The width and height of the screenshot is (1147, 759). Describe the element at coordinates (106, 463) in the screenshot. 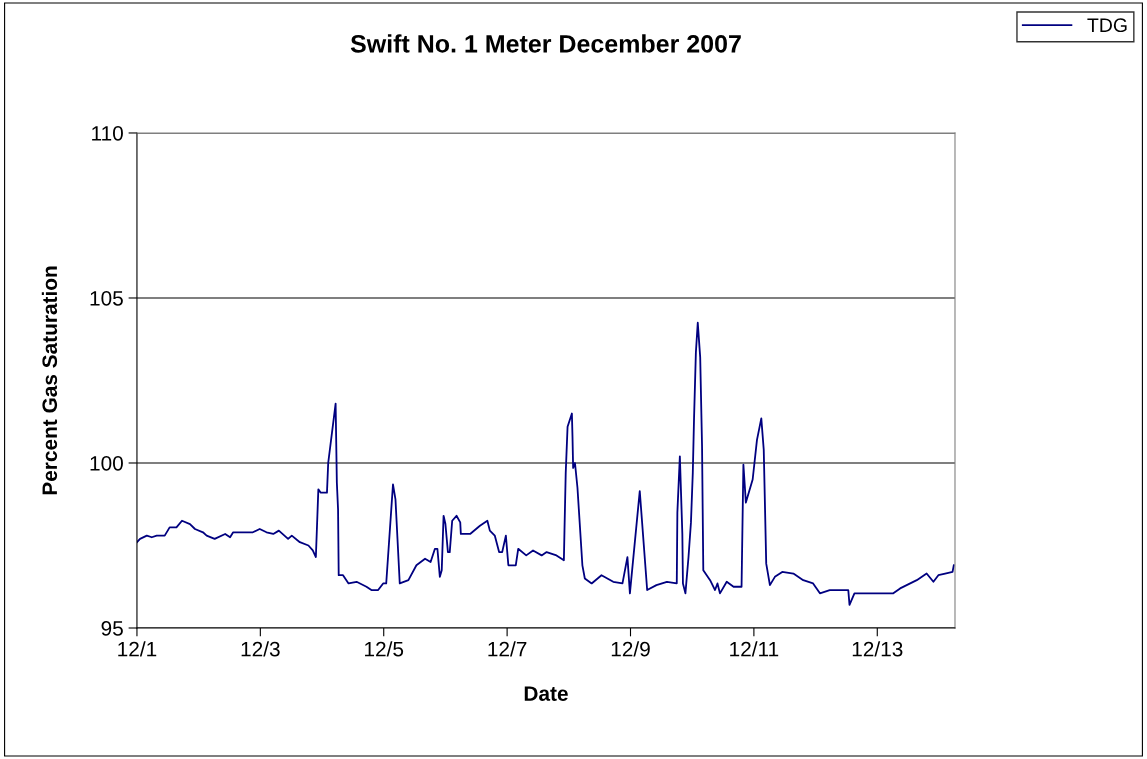

I see `y-tick-label: 100` at that location.